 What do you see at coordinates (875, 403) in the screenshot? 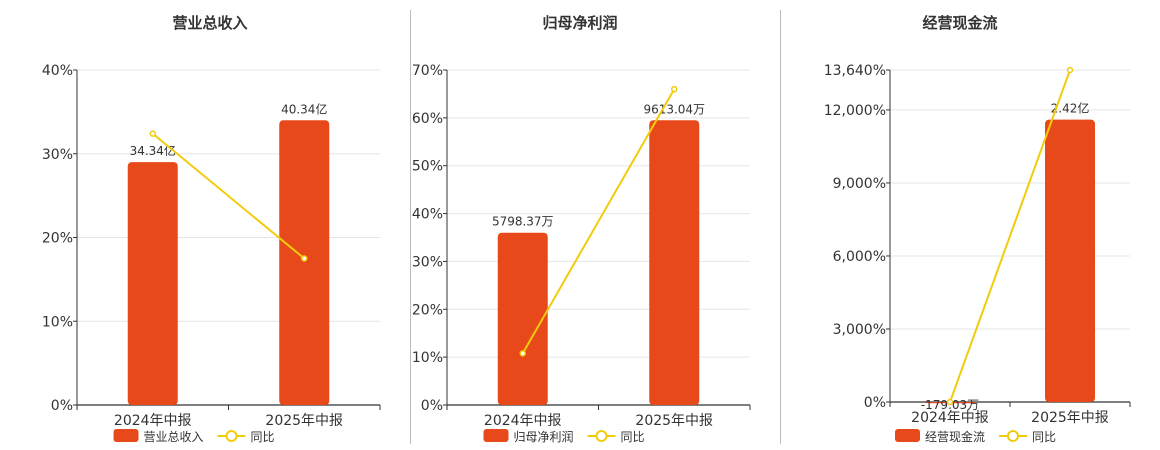
I see `cash-flow-y-tick-label: 0%` at bounding box center [875, 403].